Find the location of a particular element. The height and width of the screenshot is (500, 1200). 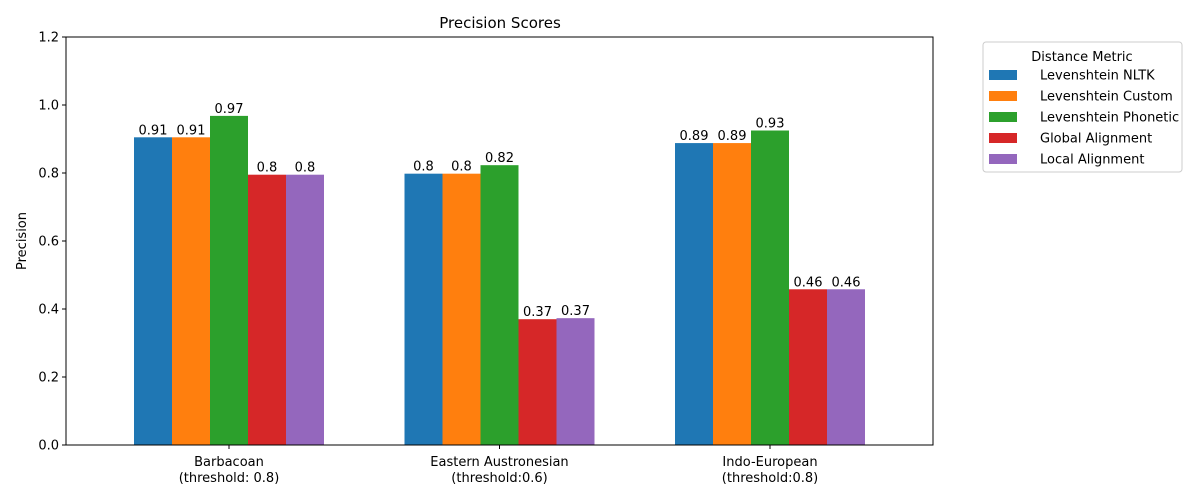

bar-value-label: 0.82 is located at coordinates (499, 158).